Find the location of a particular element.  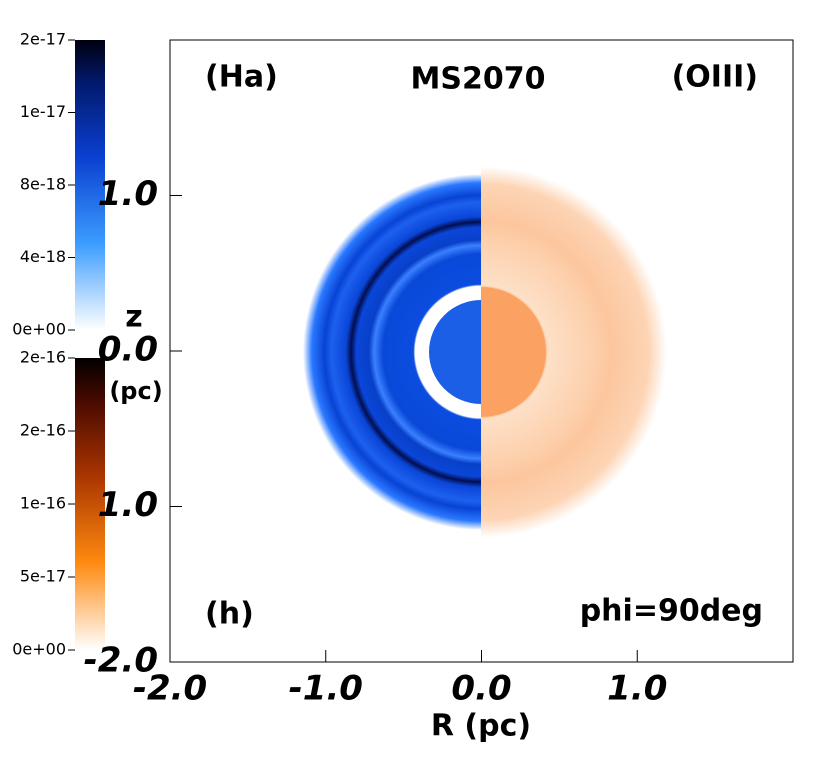

annotation: phi=90deg is located at coordinates (671, 611).